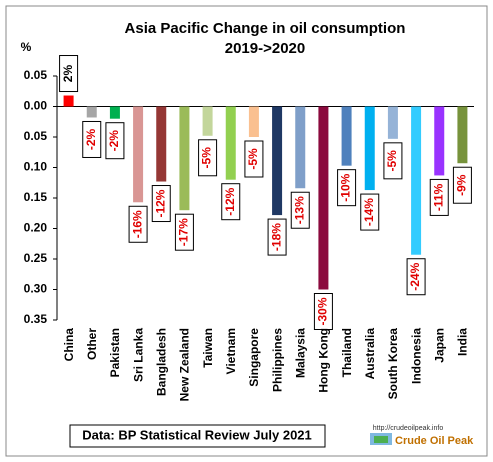 This screenshot has width=493, height=462. Describe the element at coordinates (408, 428) in the screenshot. I see `logo-url: http://crudeoilpeak.info` at that location.